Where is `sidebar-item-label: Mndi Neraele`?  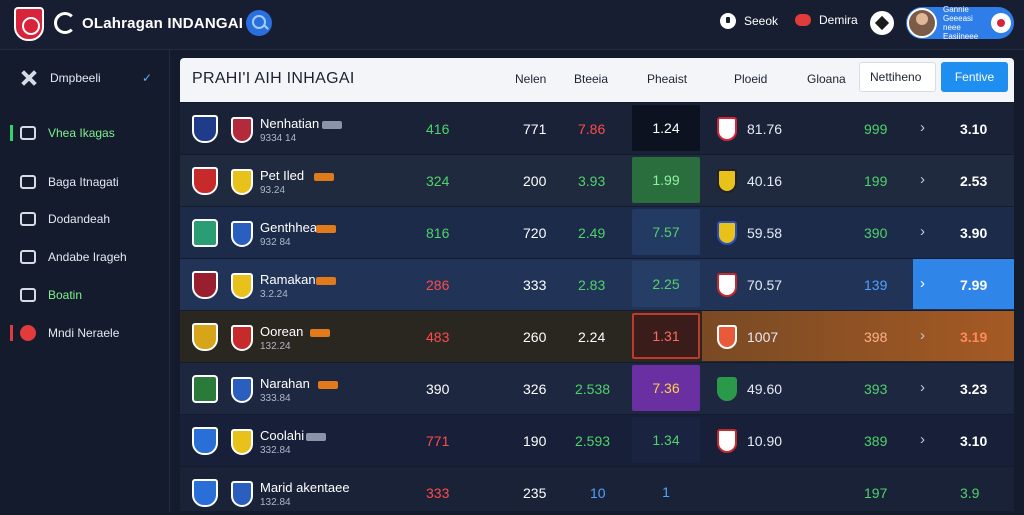 sidebar-item-label: Mndi Neraele is located at coordinates (84, 333).